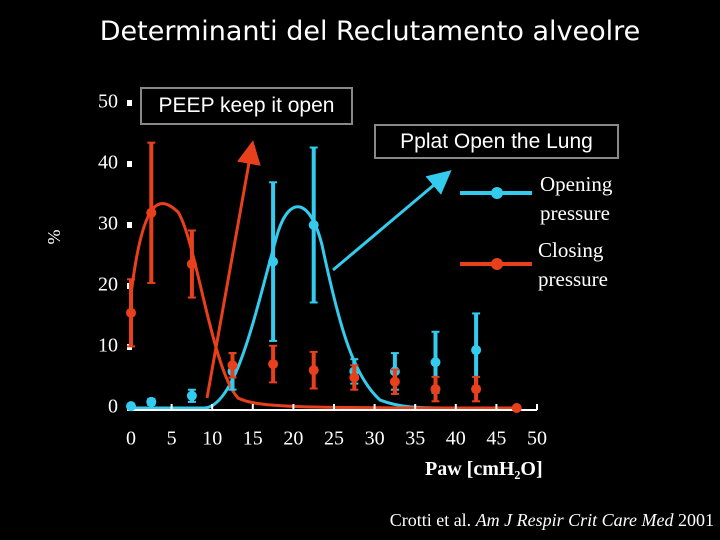 Image resolution: width=720 pixels, height=540 pixels. What do you see at coordinates (696, 520) in the screenshot?
I see `citation-year: 2001` at bounding box center [696, 520].